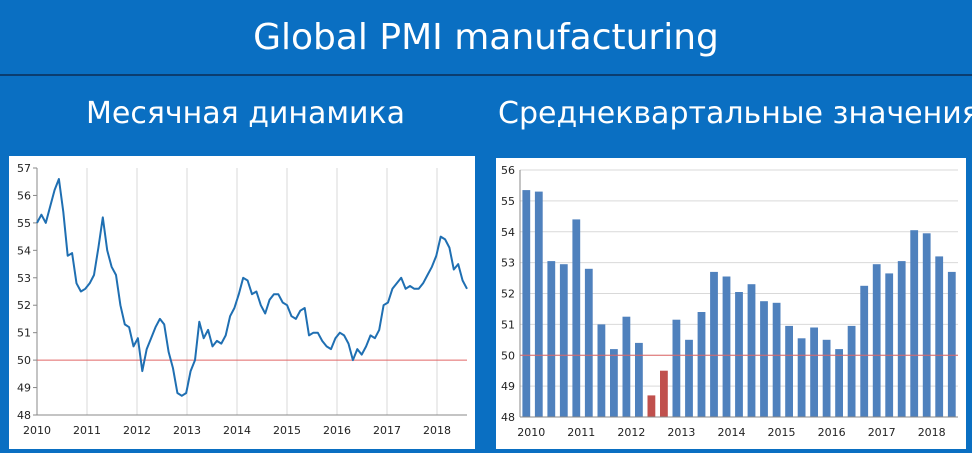  I want to click on y-tick-label: 57, so click(24, 168).